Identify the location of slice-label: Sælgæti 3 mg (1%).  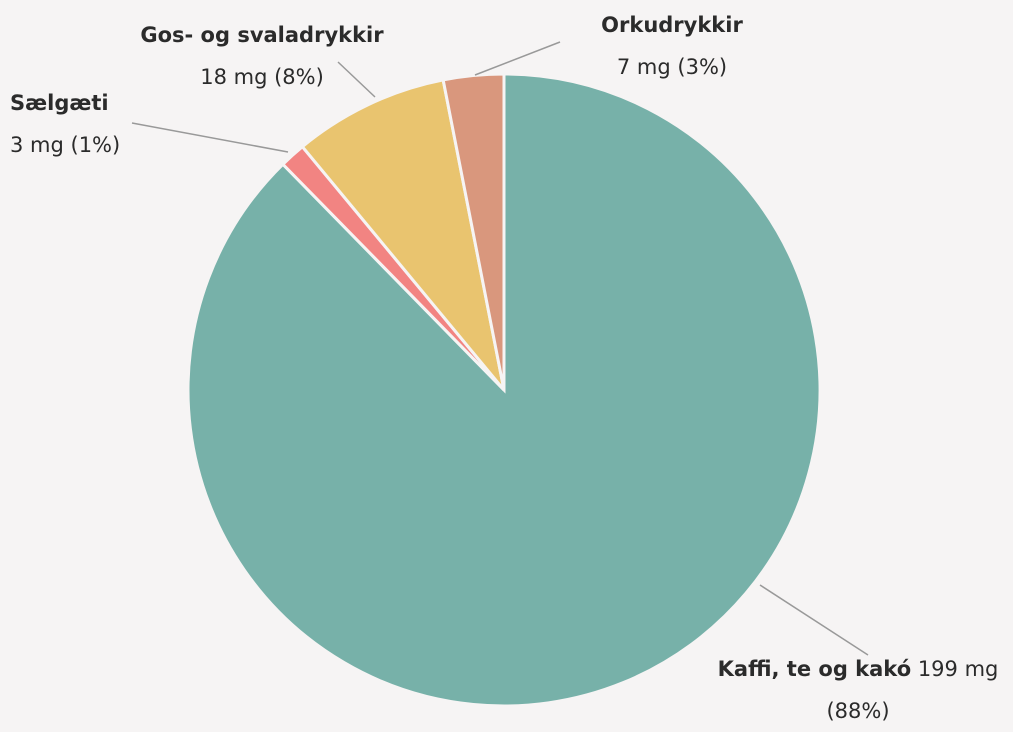
(110, 124).